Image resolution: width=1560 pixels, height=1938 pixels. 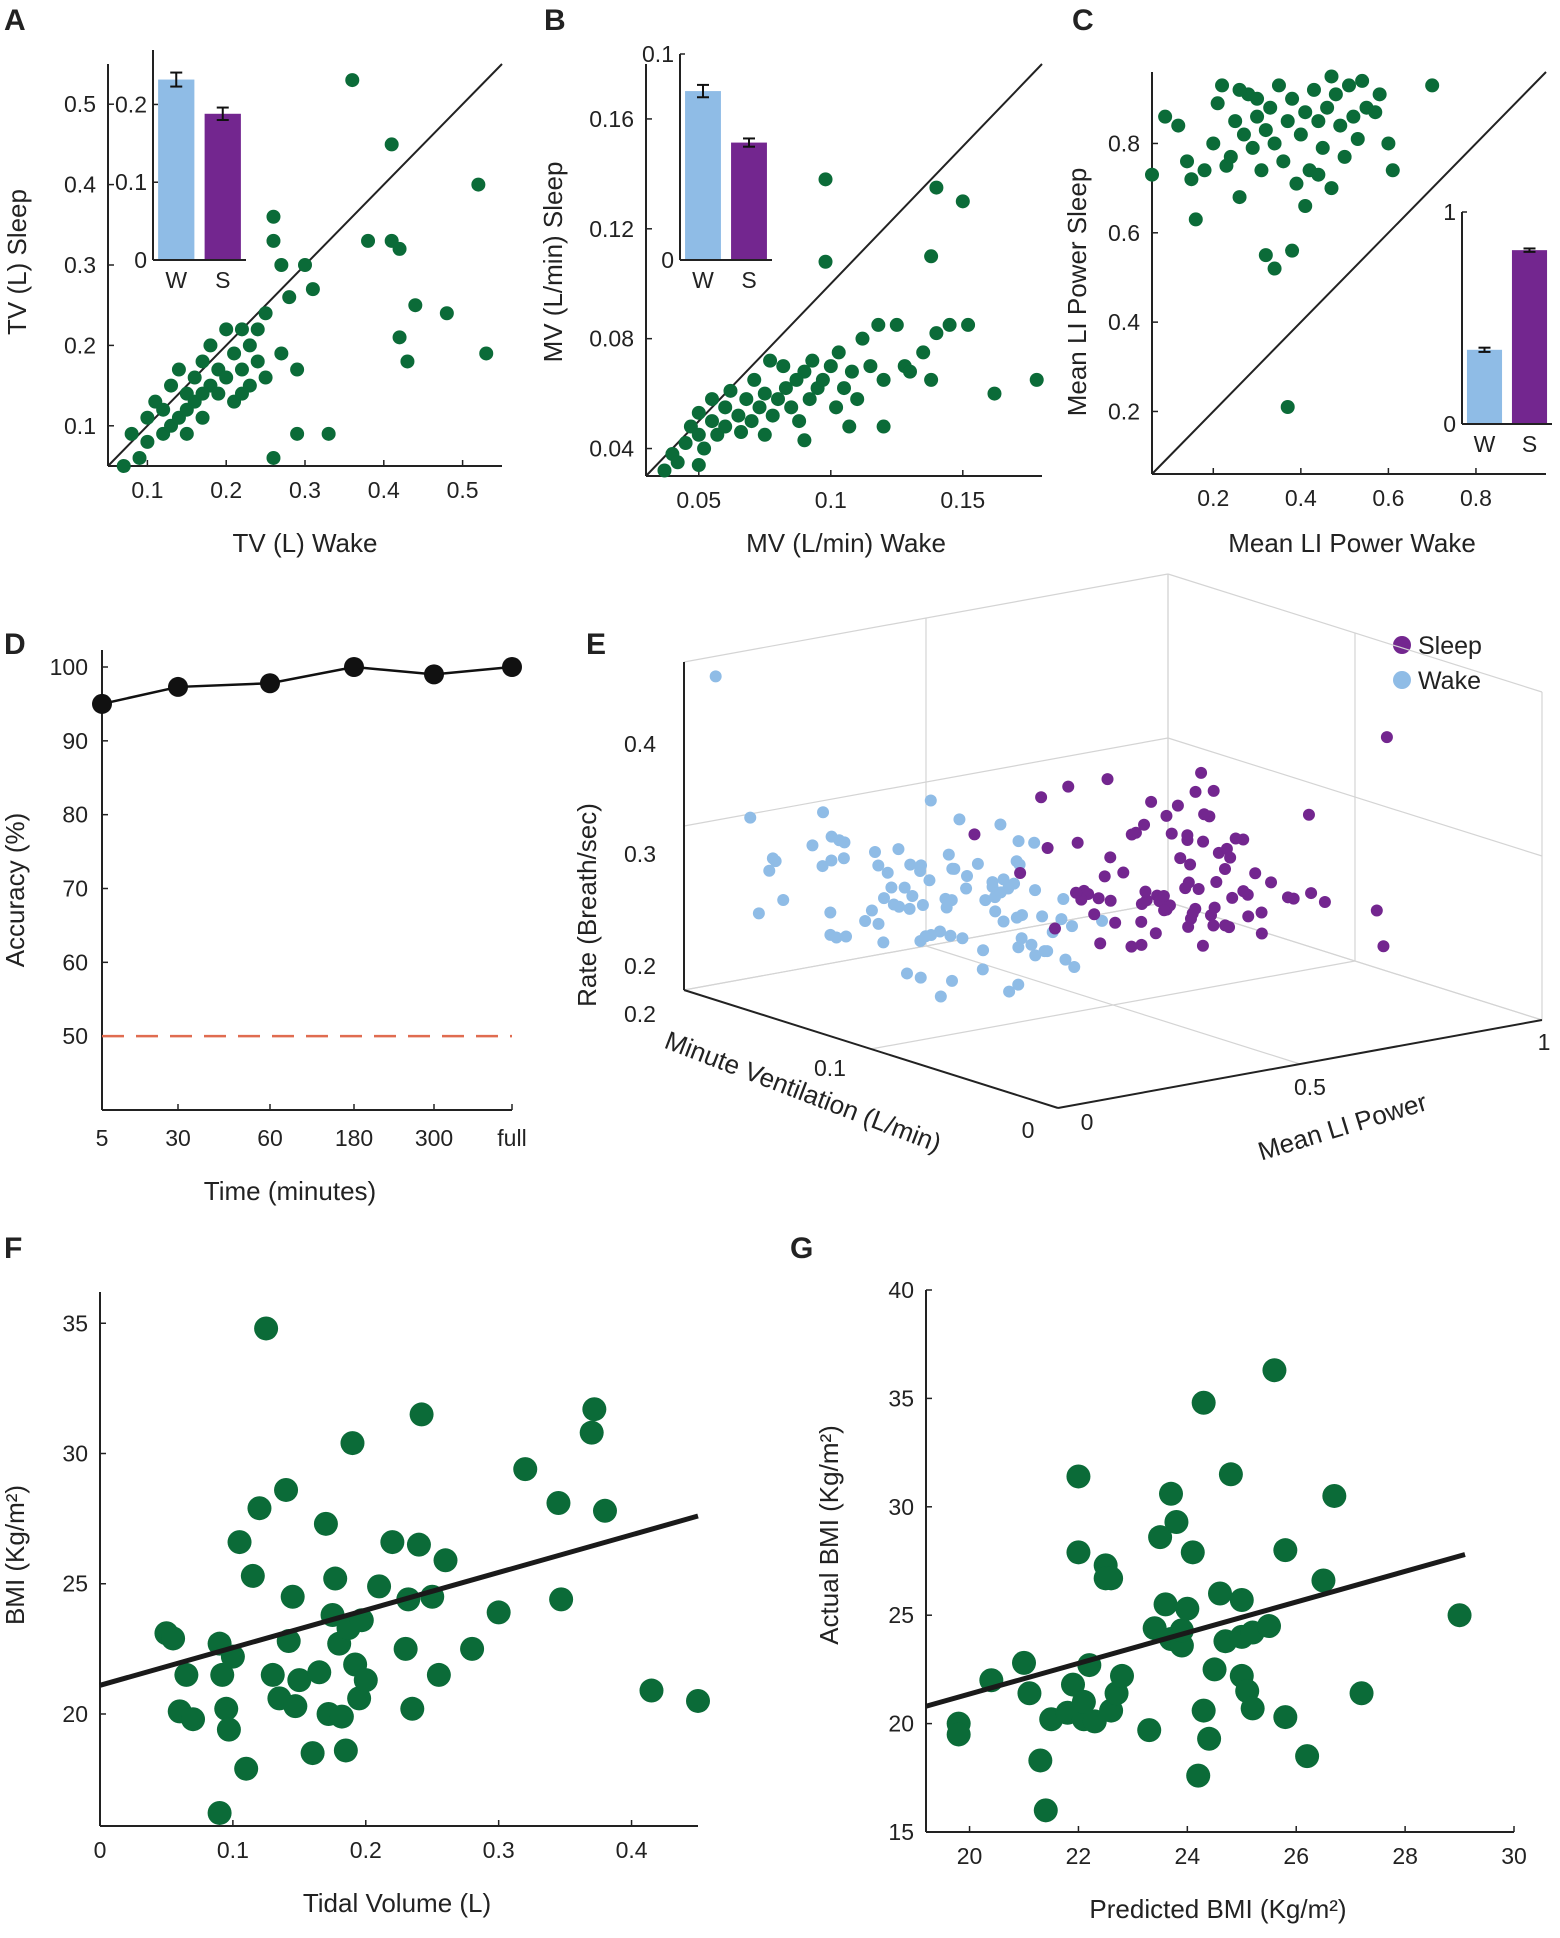 What do you see at coordinates (399, 1600) in the screenshot?
I see `regression-line` at bounding box center [399, 1600].